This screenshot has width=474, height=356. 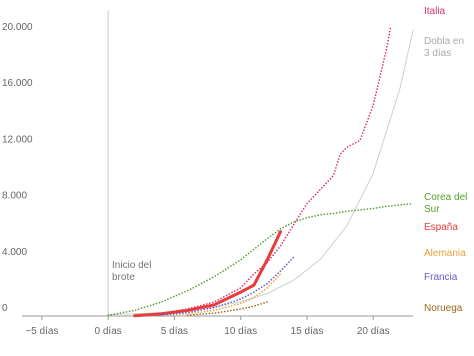 What do you see at coordinates (307, 331) in the screenshot?
I see `x-tick-label: 15 días` at bounding box center [307, 331].